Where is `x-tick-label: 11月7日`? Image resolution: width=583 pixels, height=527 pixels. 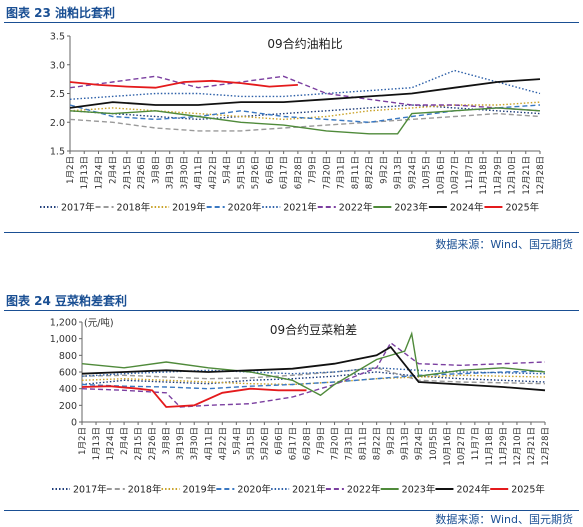 x-tick-label: 11月7日 is located at coordinates (470, 172).